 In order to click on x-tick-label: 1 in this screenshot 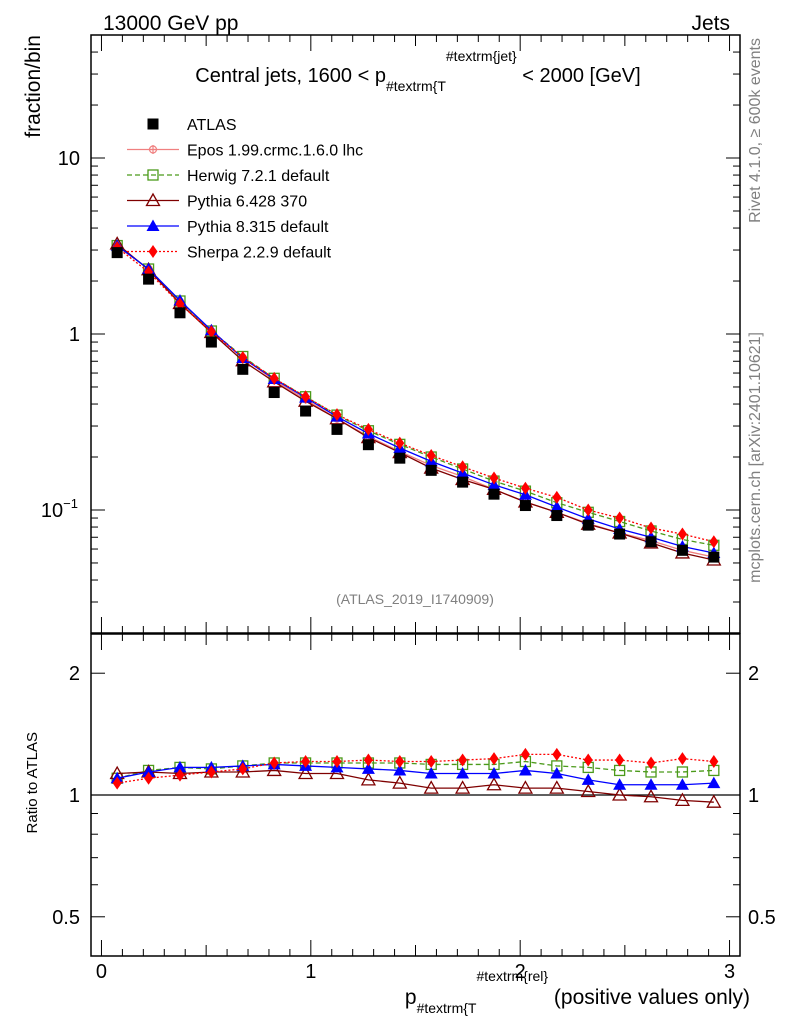, I will do `click(310, 972)`.